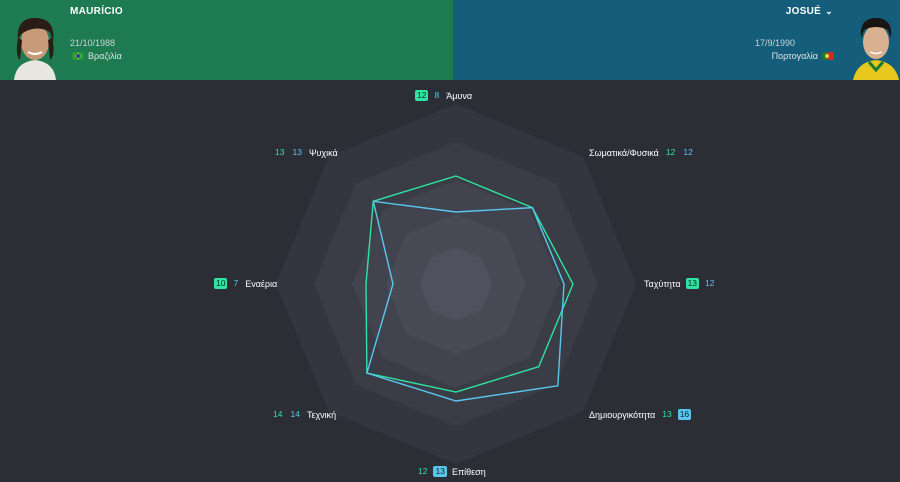  Describe the element at coordinates (261, 283) in the screenshot. I see `axis-label: Εναέρια` at that location.